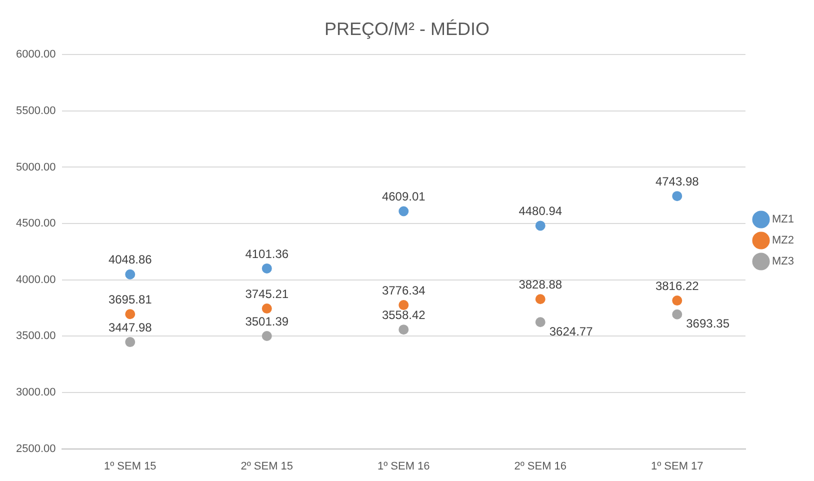  Describe the element at coordinates (36, 224) in the screenshot. I see `y-tick-label: 4500.00` at that location.